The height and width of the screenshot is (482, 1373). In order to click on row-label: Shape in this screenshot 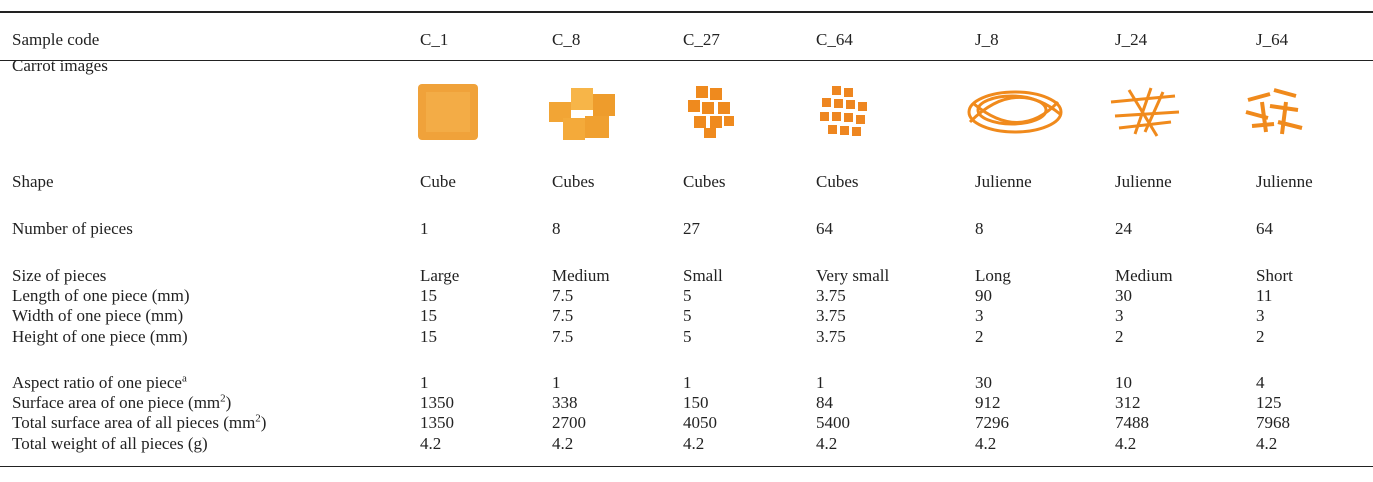, I will do `click(33, 182)`.